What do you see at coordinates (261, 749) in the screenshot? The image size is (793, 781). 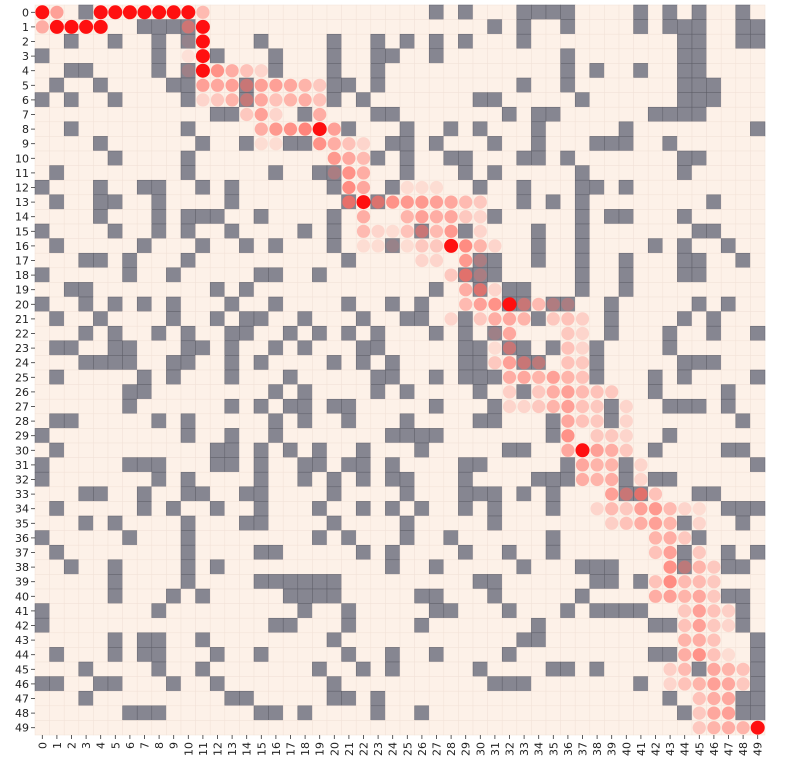 I see `x-tick-label: 15` at bounding box center [261, 749].